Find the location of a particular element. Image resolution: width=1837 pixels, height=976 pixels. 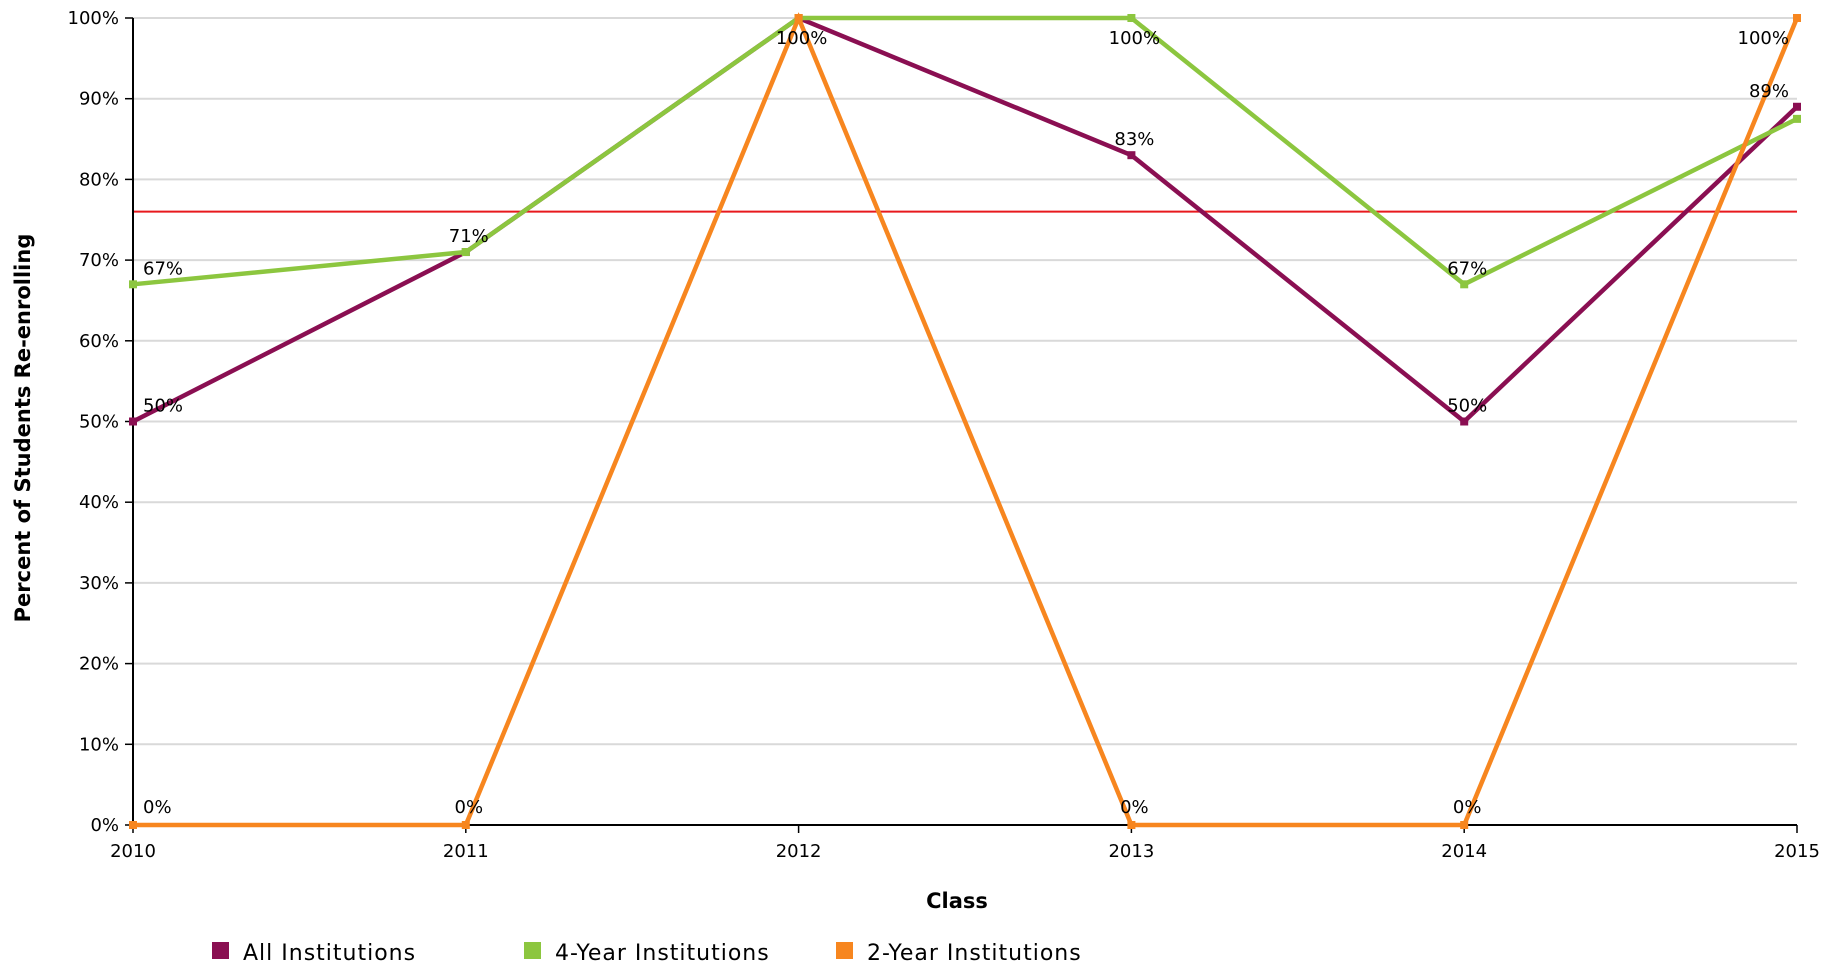

y-tick-label: 50% is located at coordinates (99, 422).